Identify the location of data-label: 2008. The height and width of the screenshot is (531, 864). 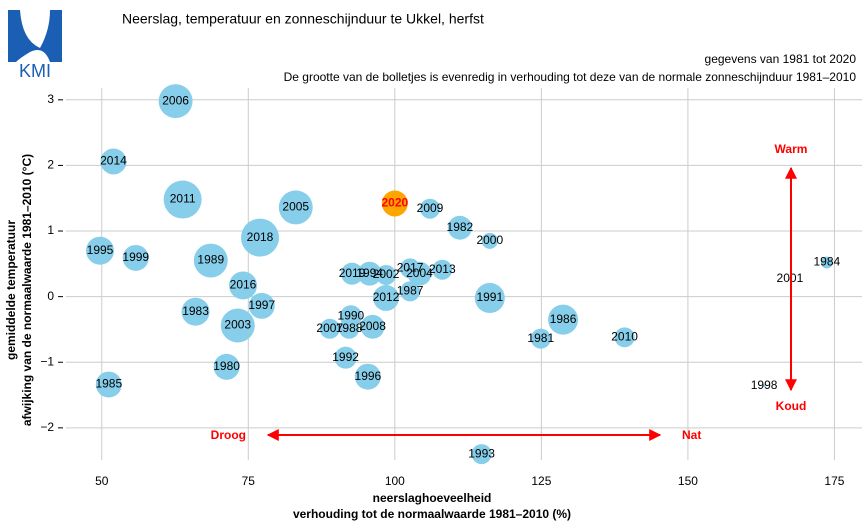
(372, 326).